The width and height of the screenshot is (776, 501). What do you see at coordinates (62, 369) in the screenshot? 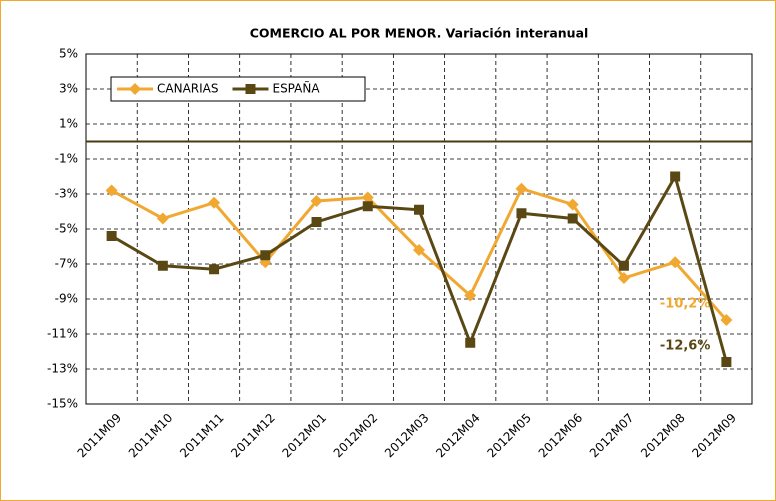
I see `y-tick-label: -13%` at bounding box center [62, 369].